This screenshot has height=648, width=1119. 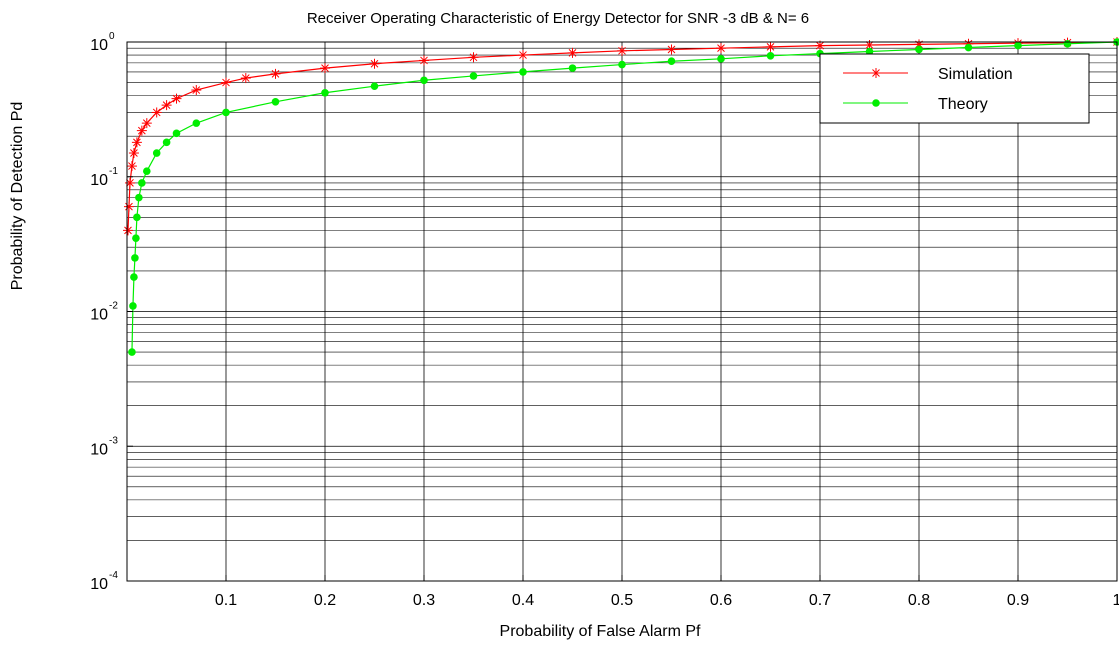 I want to click on x-tick-label: 0.3, so click(x=424, y=600).